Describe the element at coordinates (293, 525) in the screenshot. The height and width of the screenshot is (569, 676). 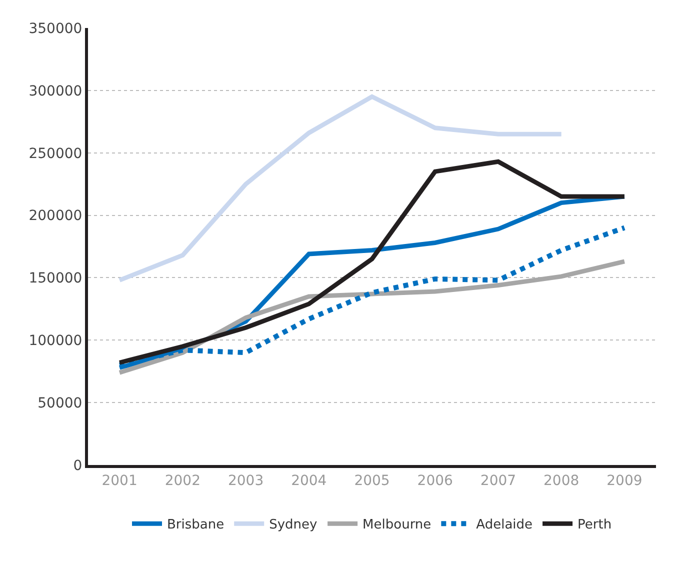
I see `legend-label: Sydney` at that location.